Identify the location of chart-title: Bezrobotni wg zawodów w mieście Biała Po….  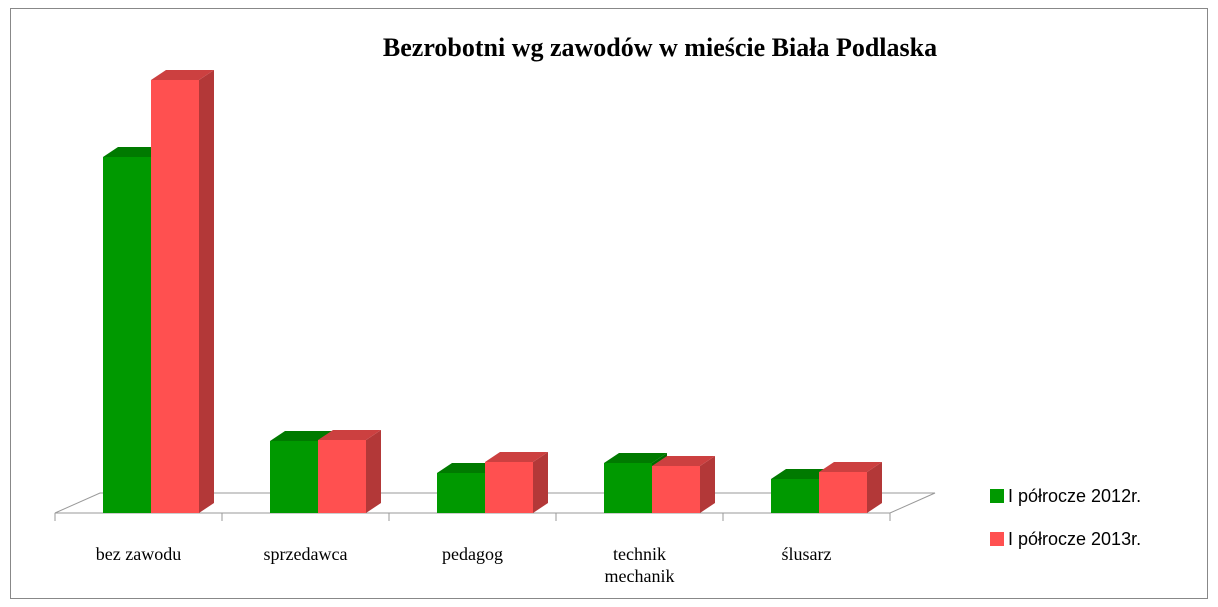
(660, 47).